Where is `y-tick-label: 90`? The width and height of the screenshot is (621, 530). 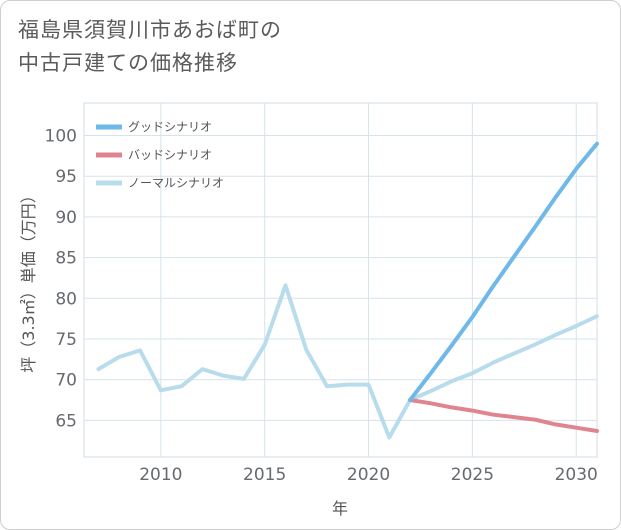 y-tick-label: 90 is located at coordinates (66, 218).